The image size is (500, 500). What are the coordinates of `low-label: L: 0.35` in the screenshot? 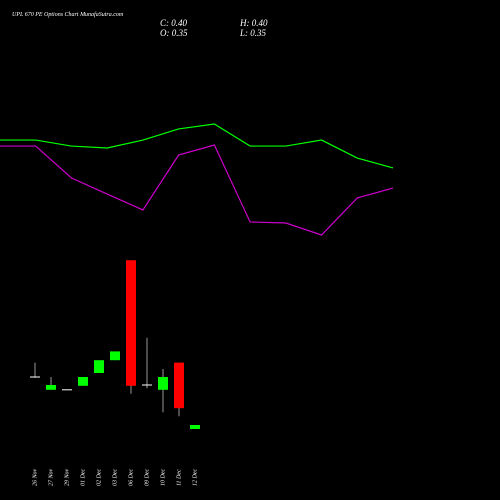 It's located at (253, 33).